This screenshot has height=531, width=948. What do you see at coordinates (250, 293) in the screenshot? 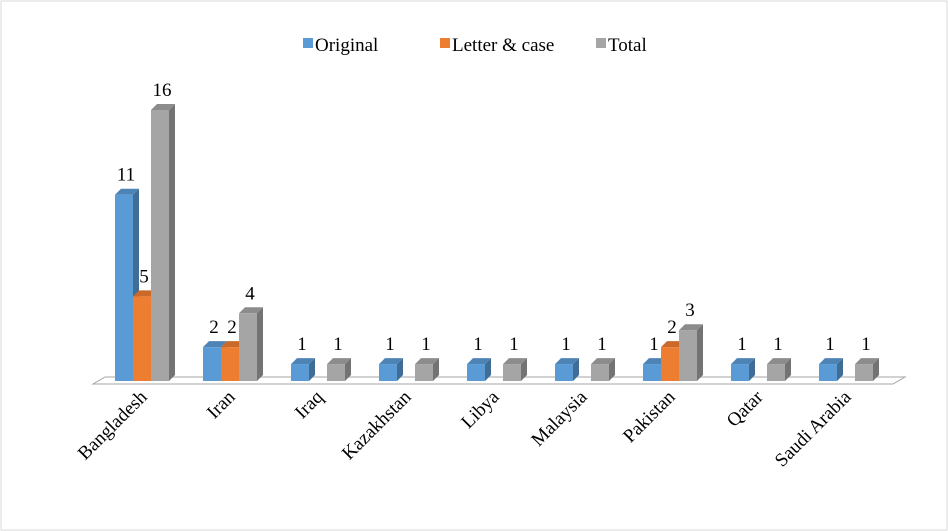
I see `data-label: 4` at bounding box center [250, 293].